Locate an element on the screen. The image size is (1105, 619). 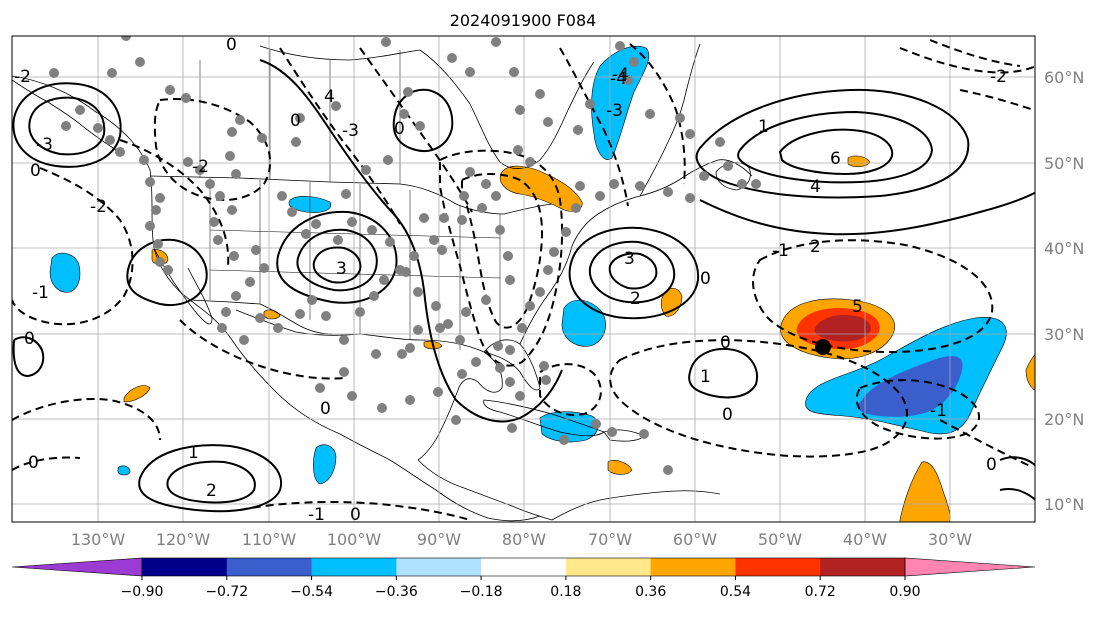
contour-low-canada is located at coordinates (376, 136).